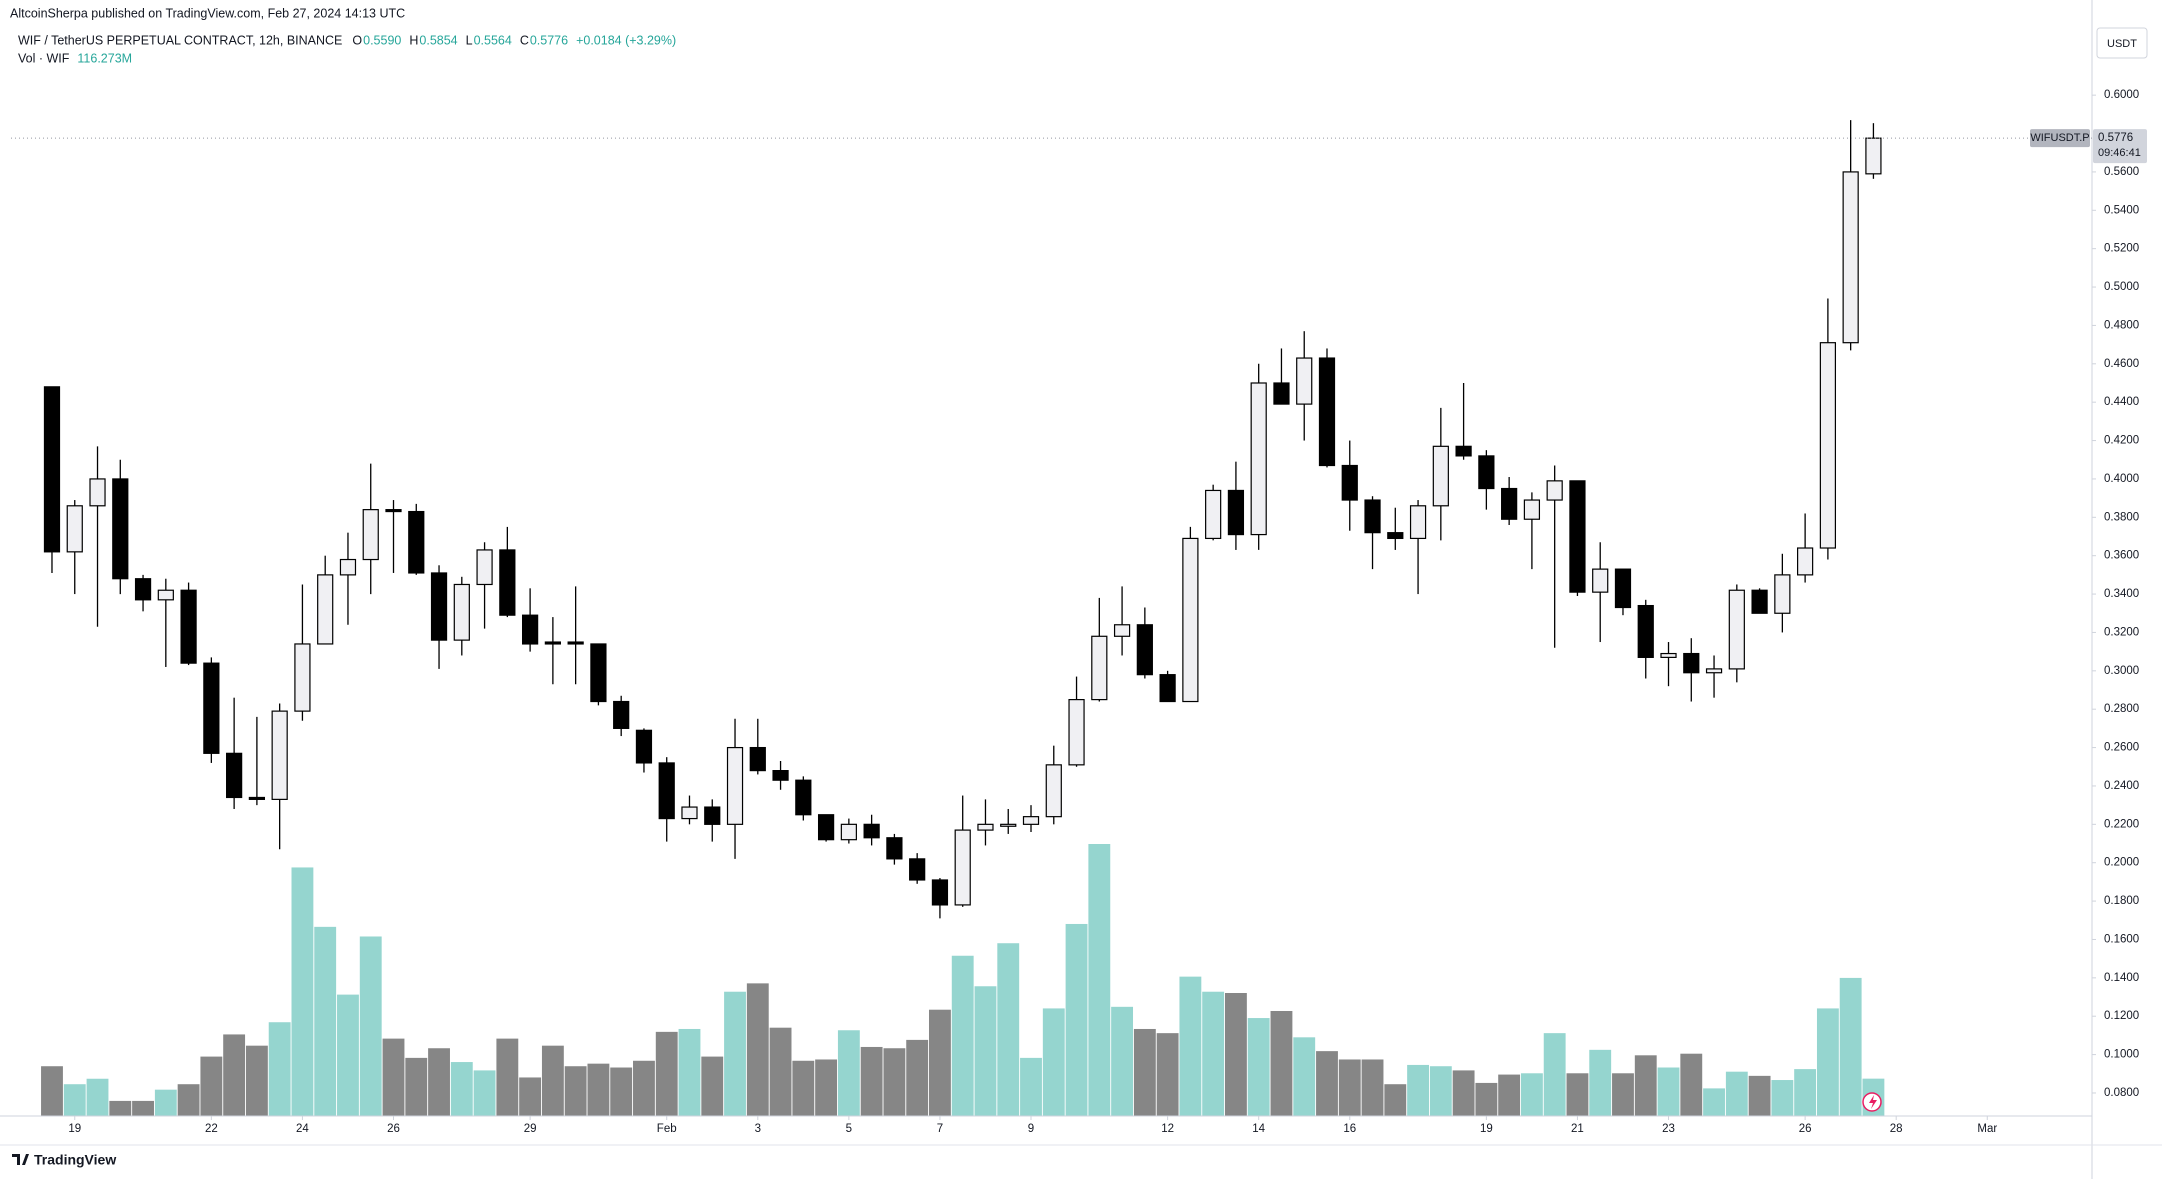  I want to click on x-tick-label: 24, so click(302, 1129).